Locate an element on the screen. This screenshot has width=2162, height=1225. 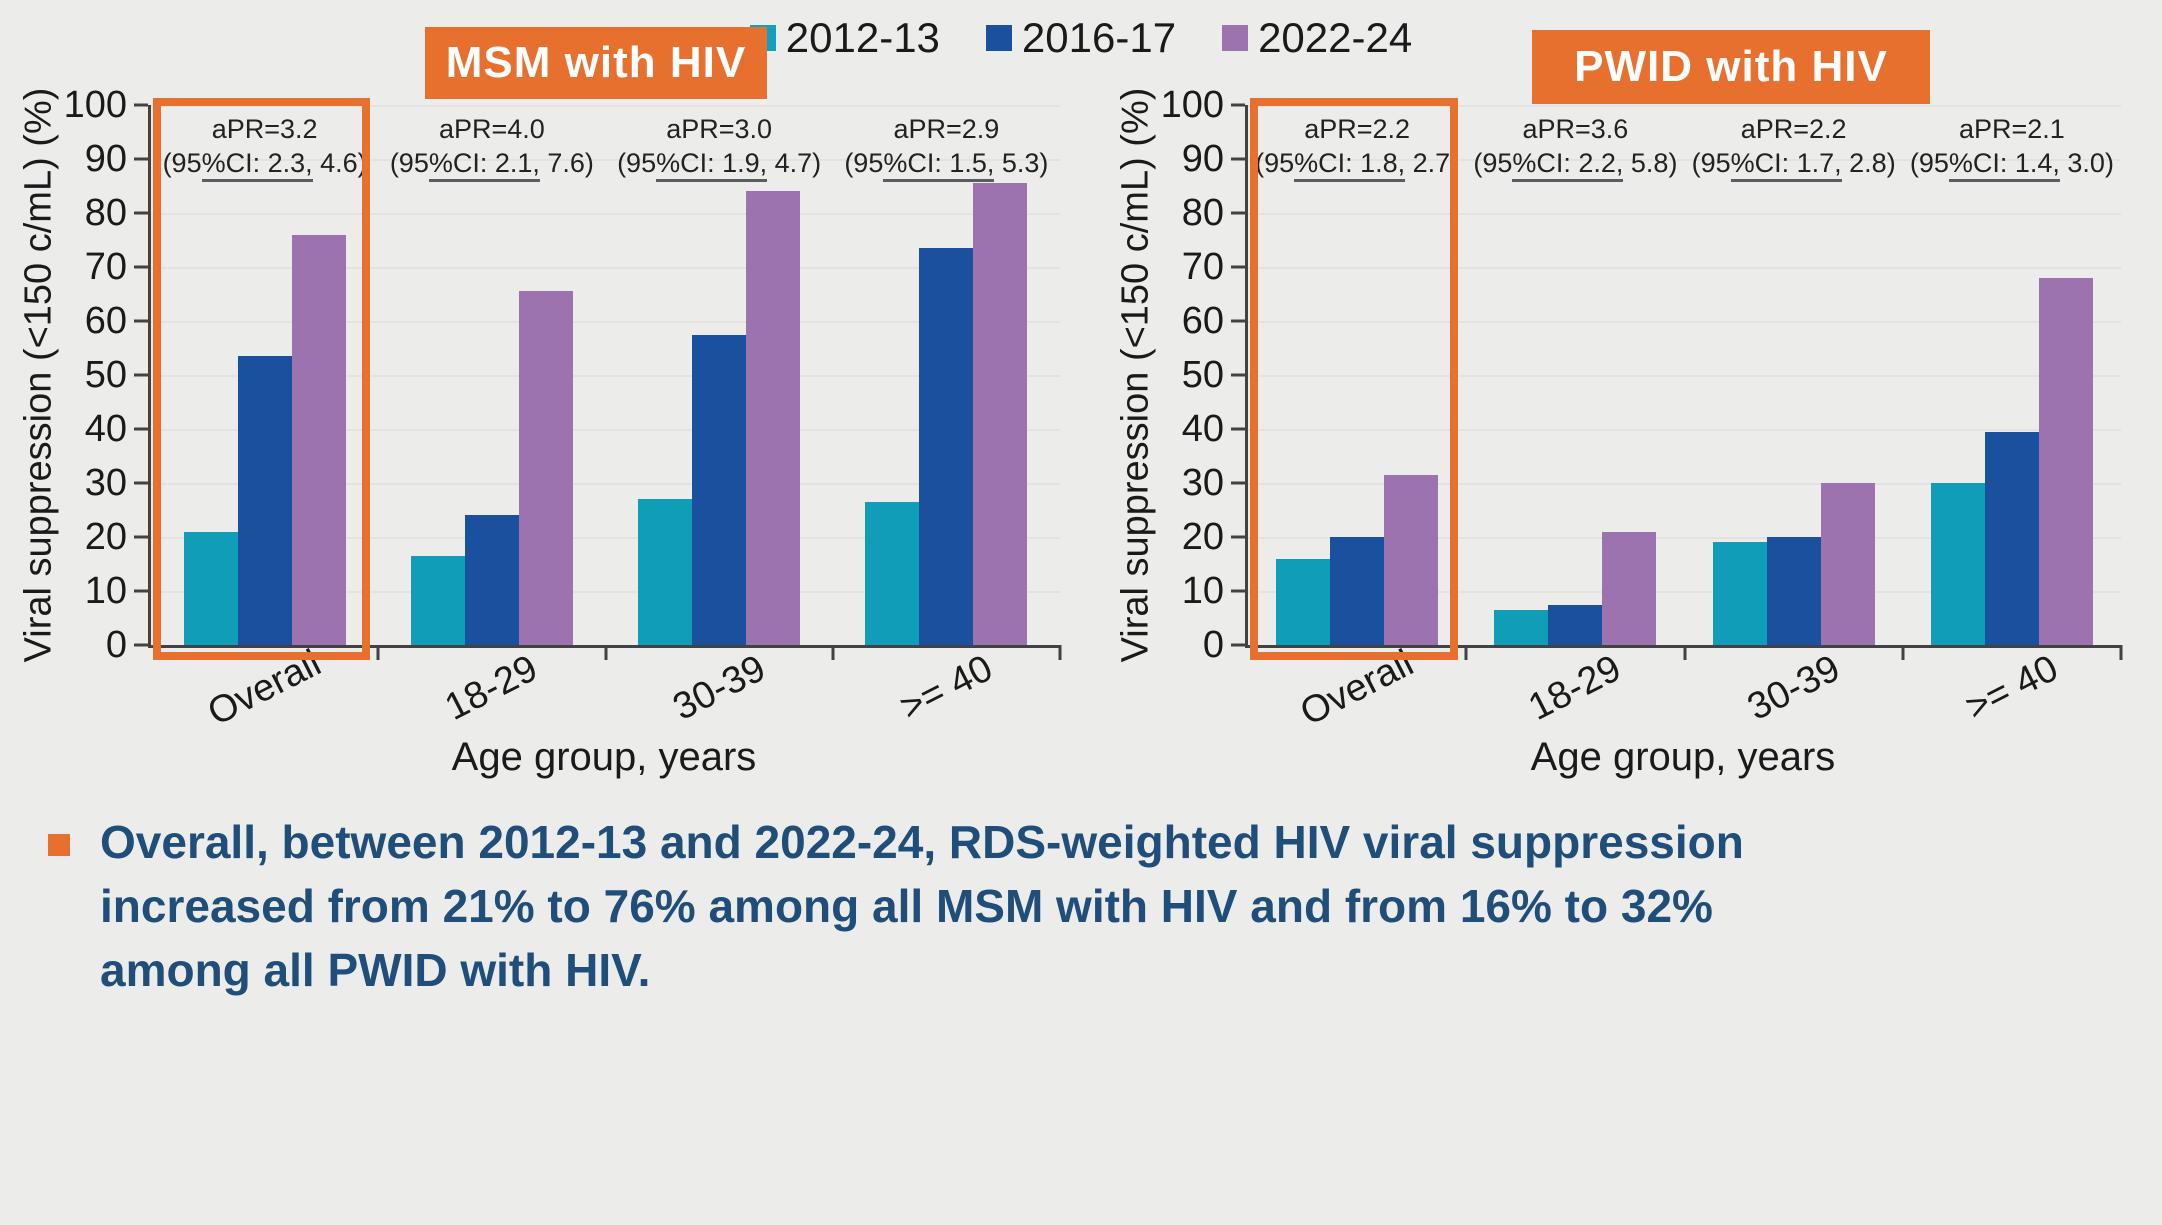
bars is located at coordinates (491, 375).